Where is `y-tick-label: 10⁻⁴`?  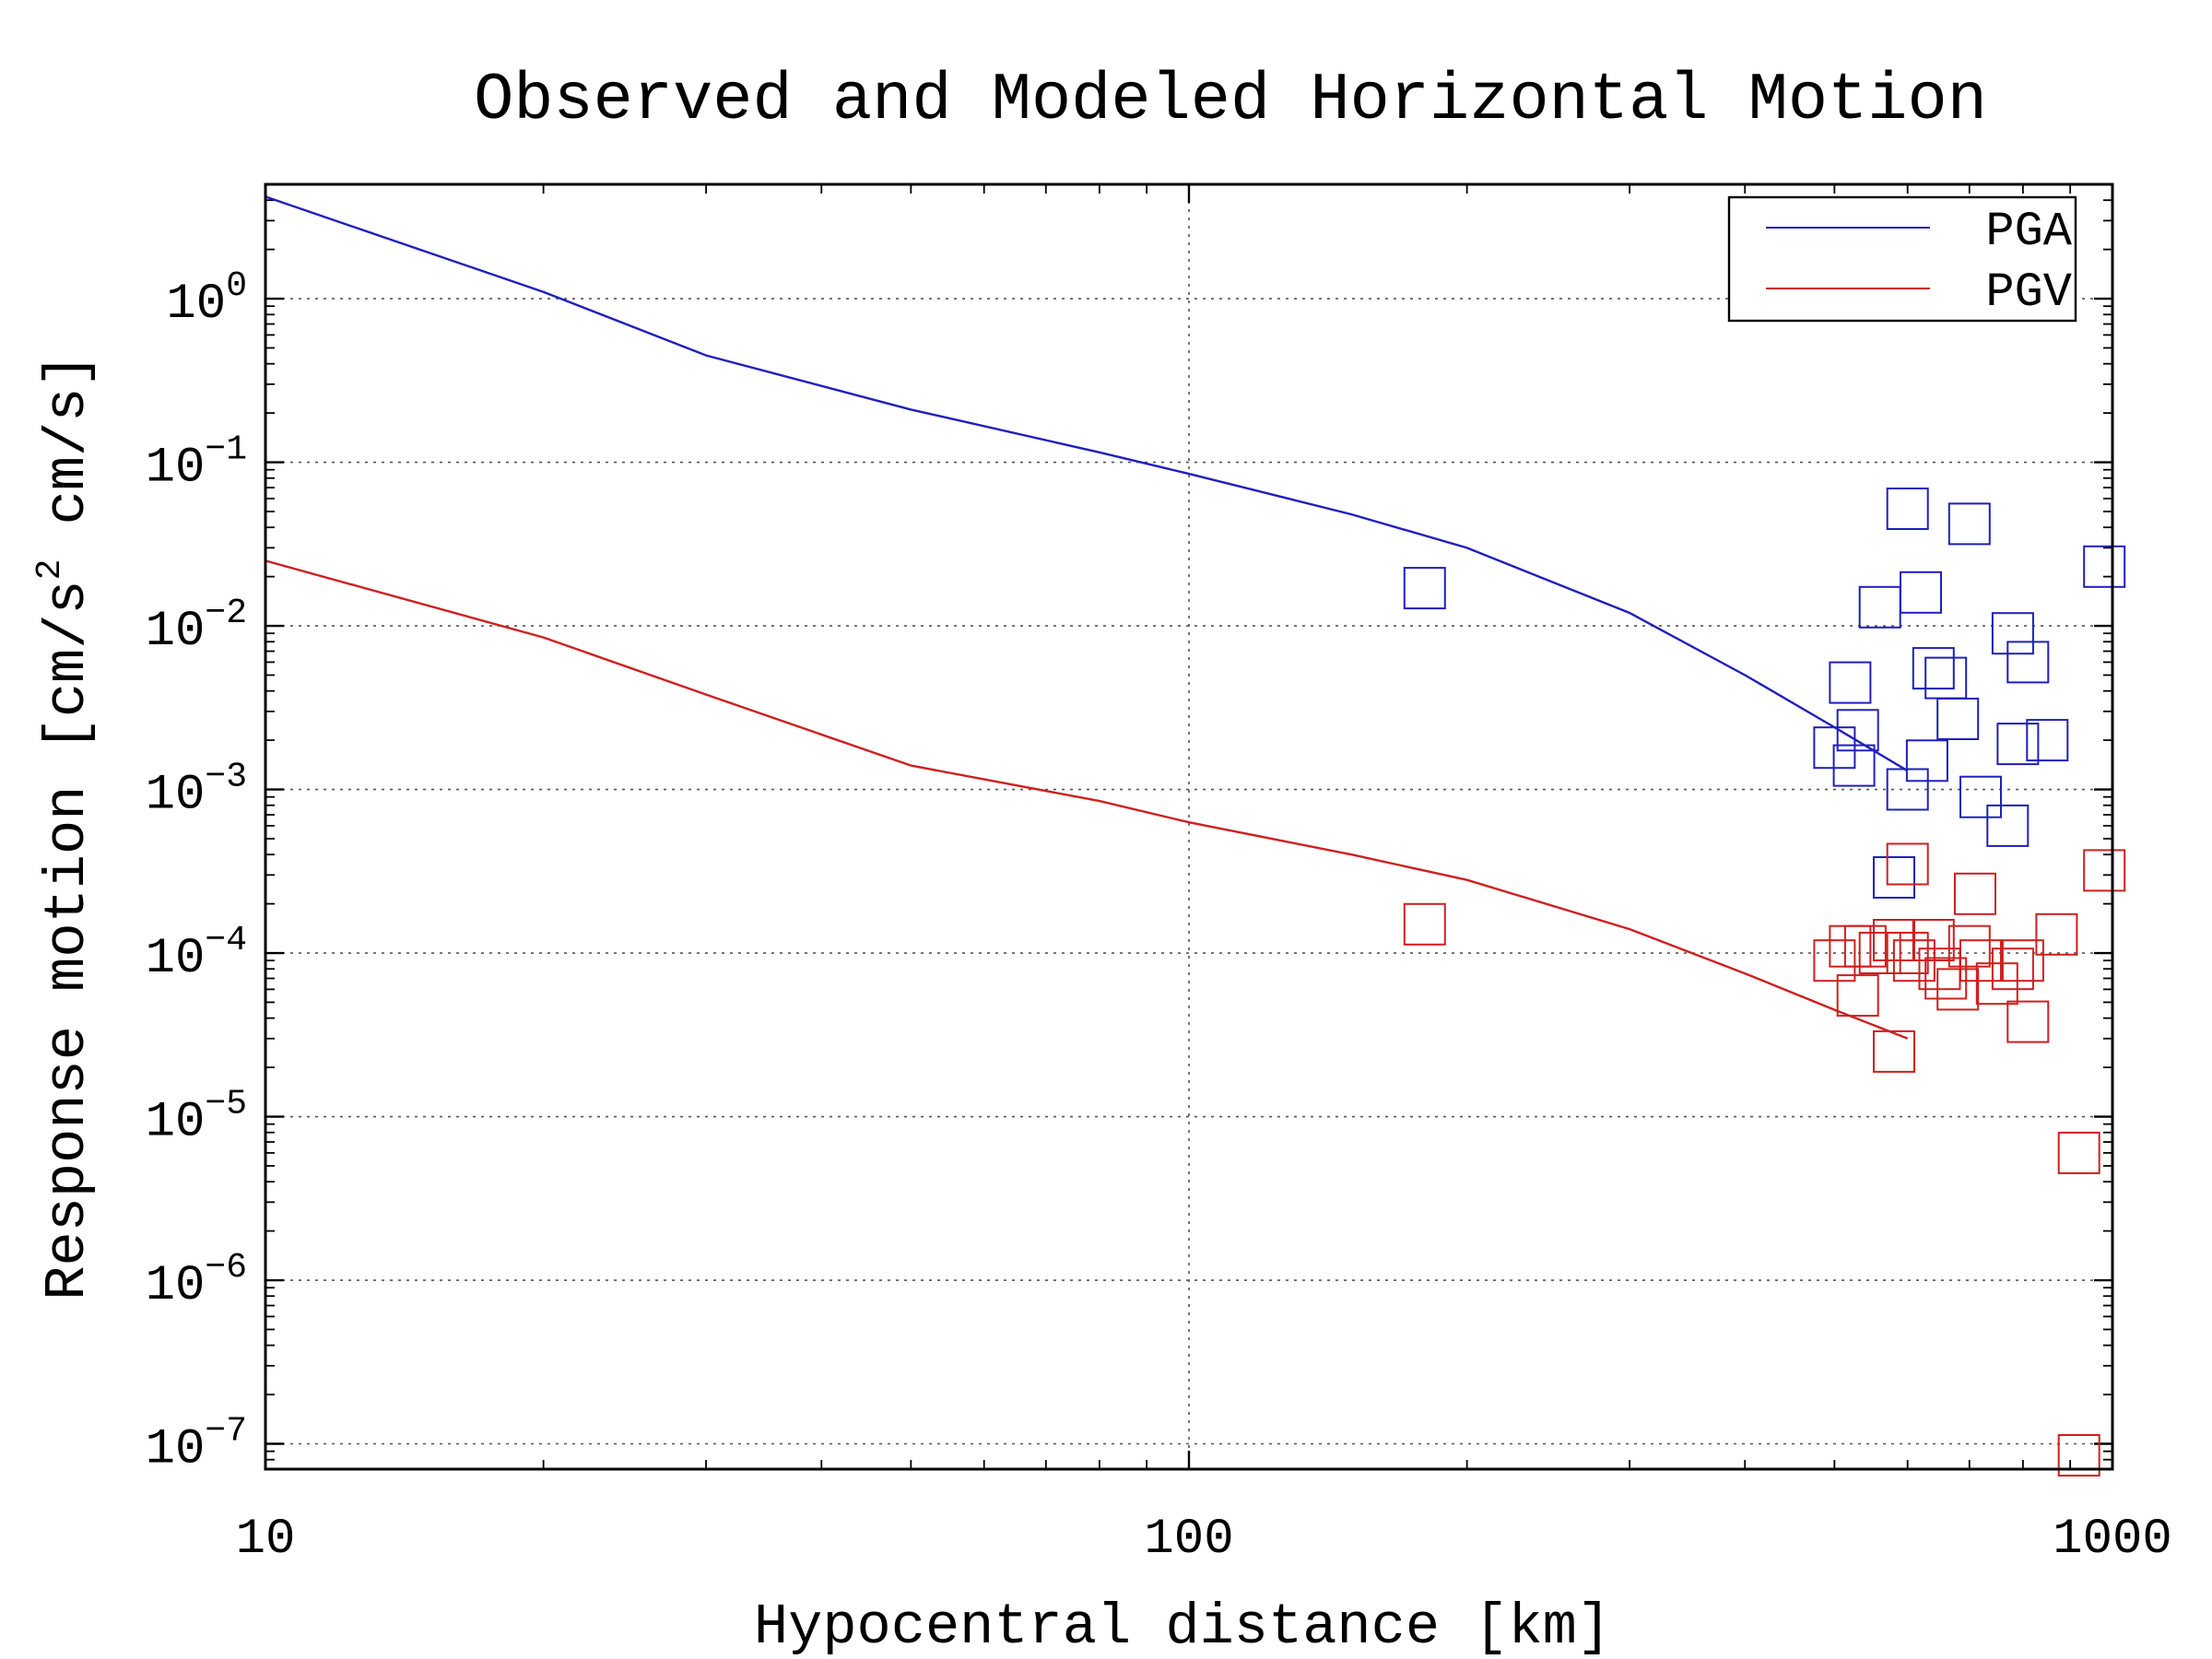
y-tick-label: 10⁻⁴ is located at coordinates (196, 954).